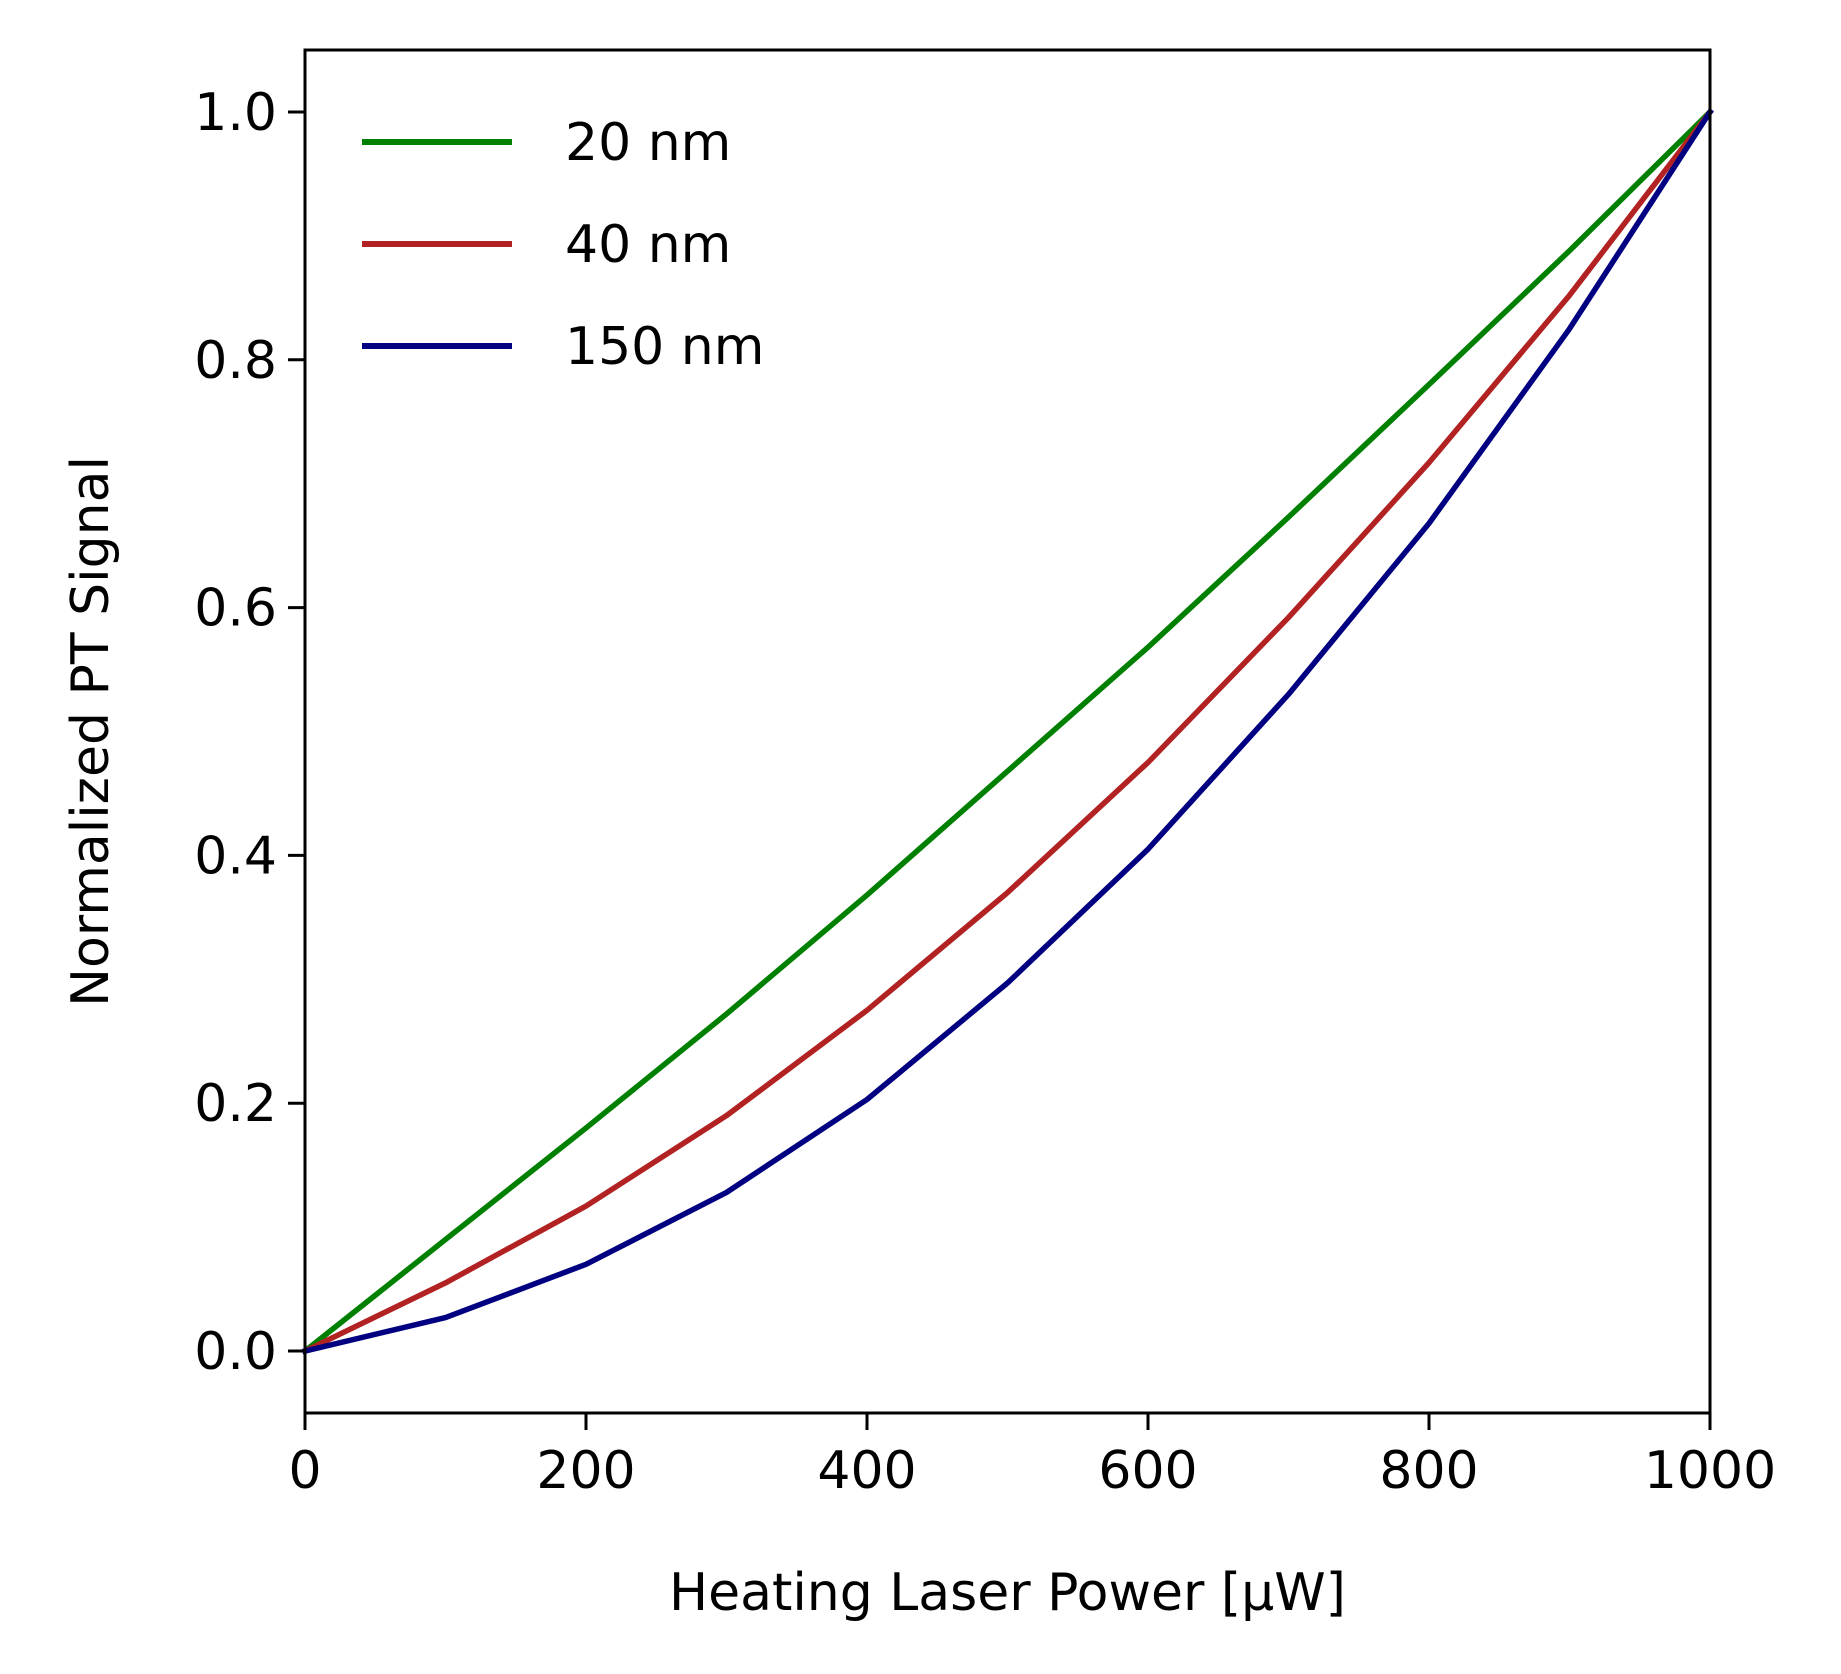 The width and height of the screenshot is (1841, 1674). What do you see at coordinates (235, 856) in the screenshot?
I see `y-tick-label: 0.4` at bounding box center [235, 856].